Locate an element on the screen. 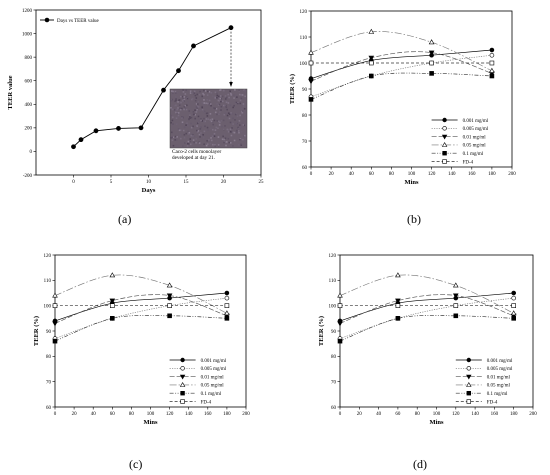 Image resolution: width=550 pixels, height=475 pixels. legend-label: 0.001 mg/ml is located at coordinates (500, 361).